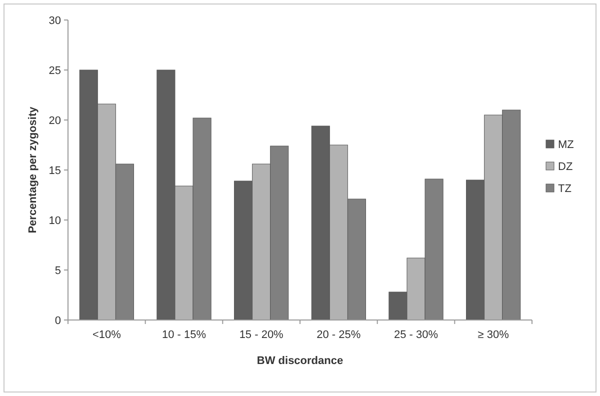 This screenshot has height=396, width=600. What do you see at coordinates (261, 335) in the screenshot?
I see `x-tick-label: 15 - 20%` at bounding box center [261, 335].